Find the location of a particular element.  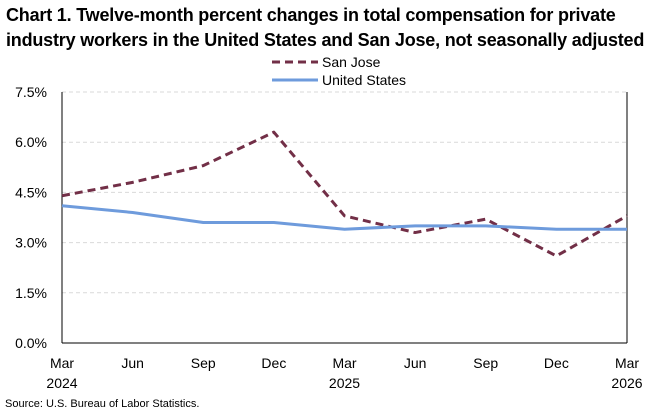

y-tick-label: 0.0% is located at coordinates (31, 343).